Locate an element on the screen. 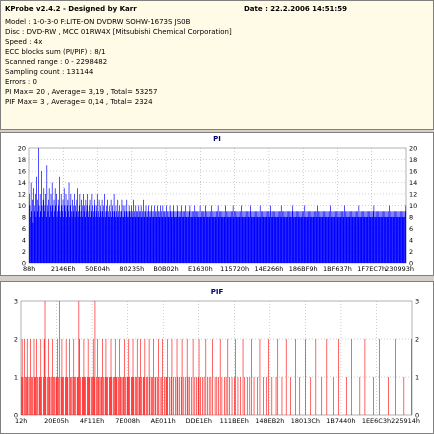  y-tick-label-left: 8 is located at coordinates (24, 217).